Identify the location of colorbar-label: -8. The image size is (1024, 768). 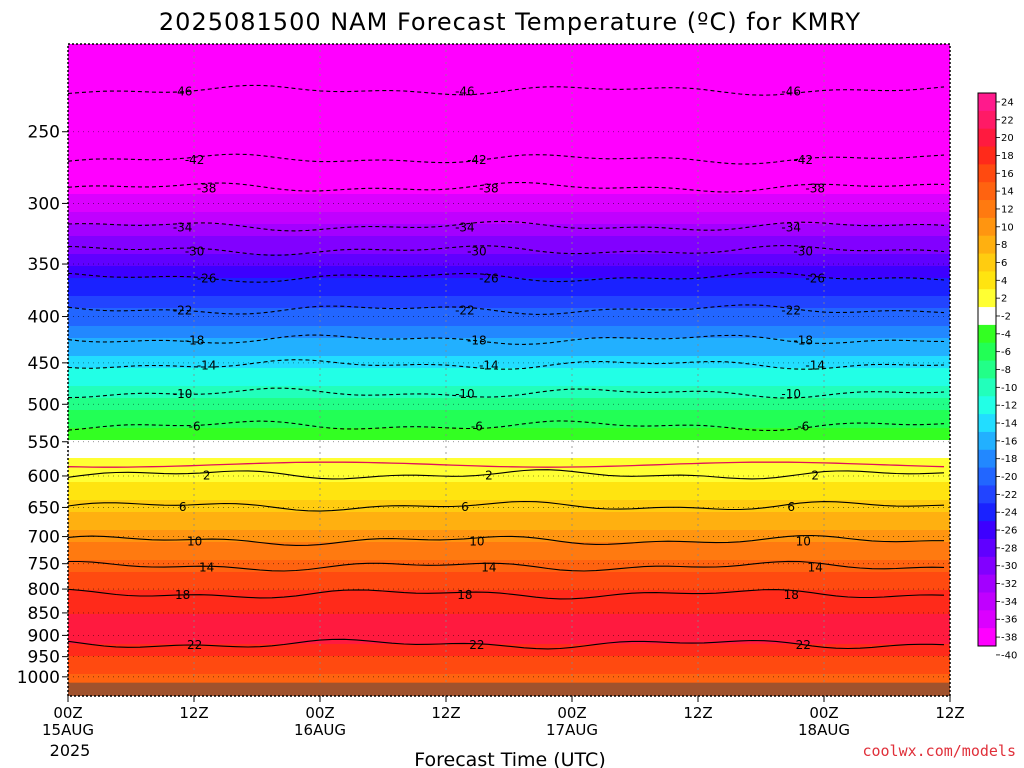
(1006, 370).